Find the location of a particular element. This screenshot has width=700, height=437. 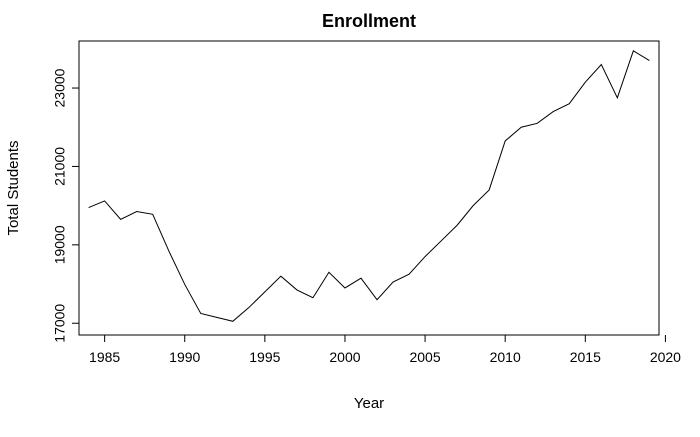

x-tick-label: 1985 is located at coordinates (104, 357).